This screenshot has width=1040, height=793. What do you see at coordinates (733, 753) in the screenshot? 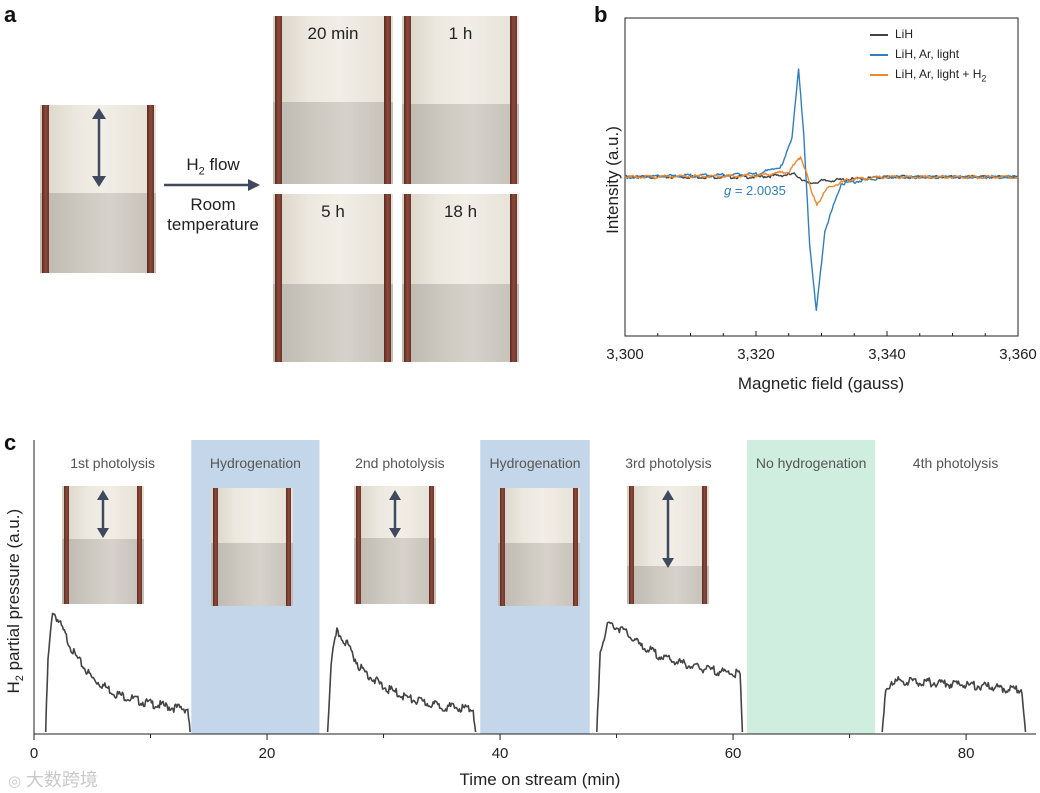
I see `c-xtick-label-3: 60` at bounding box center [733, 753].